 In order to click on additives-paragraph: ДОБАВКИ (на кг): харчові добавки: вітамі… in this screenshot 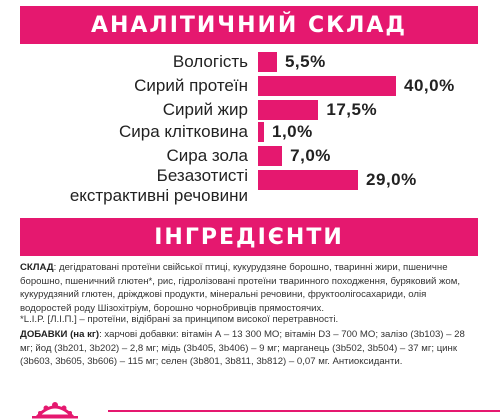, I will do `click(249, 348)`.